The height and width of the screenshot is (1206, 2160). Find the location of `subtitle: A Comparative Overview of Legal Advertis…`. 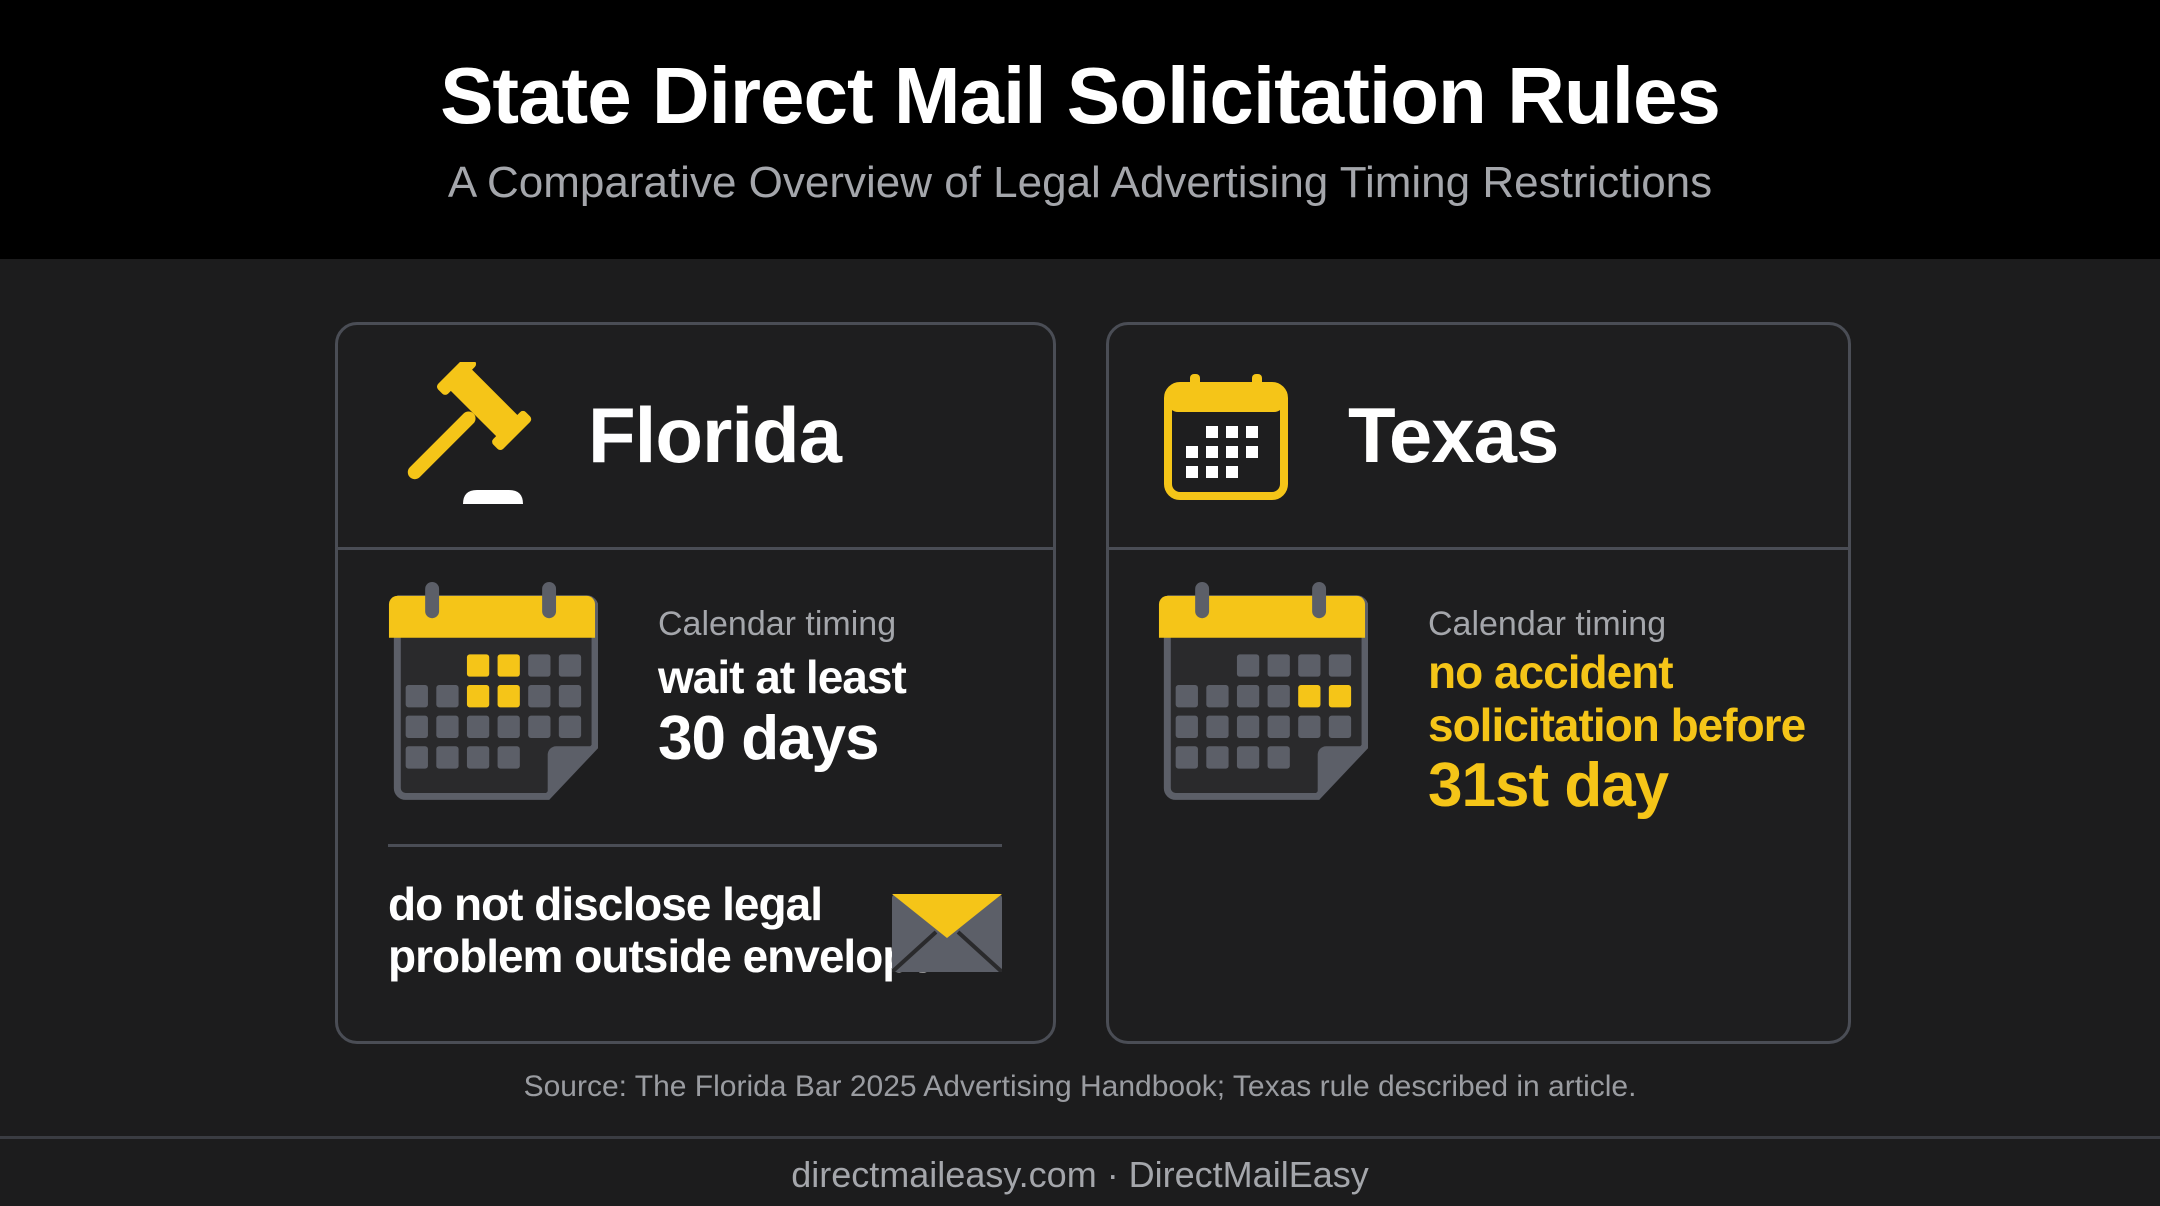

subtitle: A Comparative Overview of Legal Advertis… is located at coordinates (1080, 182).